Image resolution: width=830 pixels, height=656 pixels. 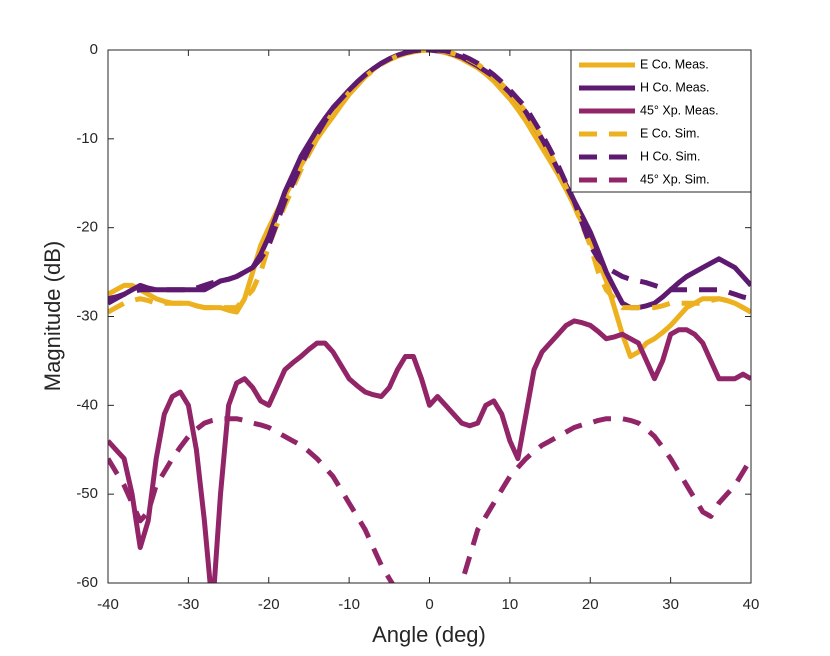 I want to click on x-tick-label: 10, so click(x=510, y=604).